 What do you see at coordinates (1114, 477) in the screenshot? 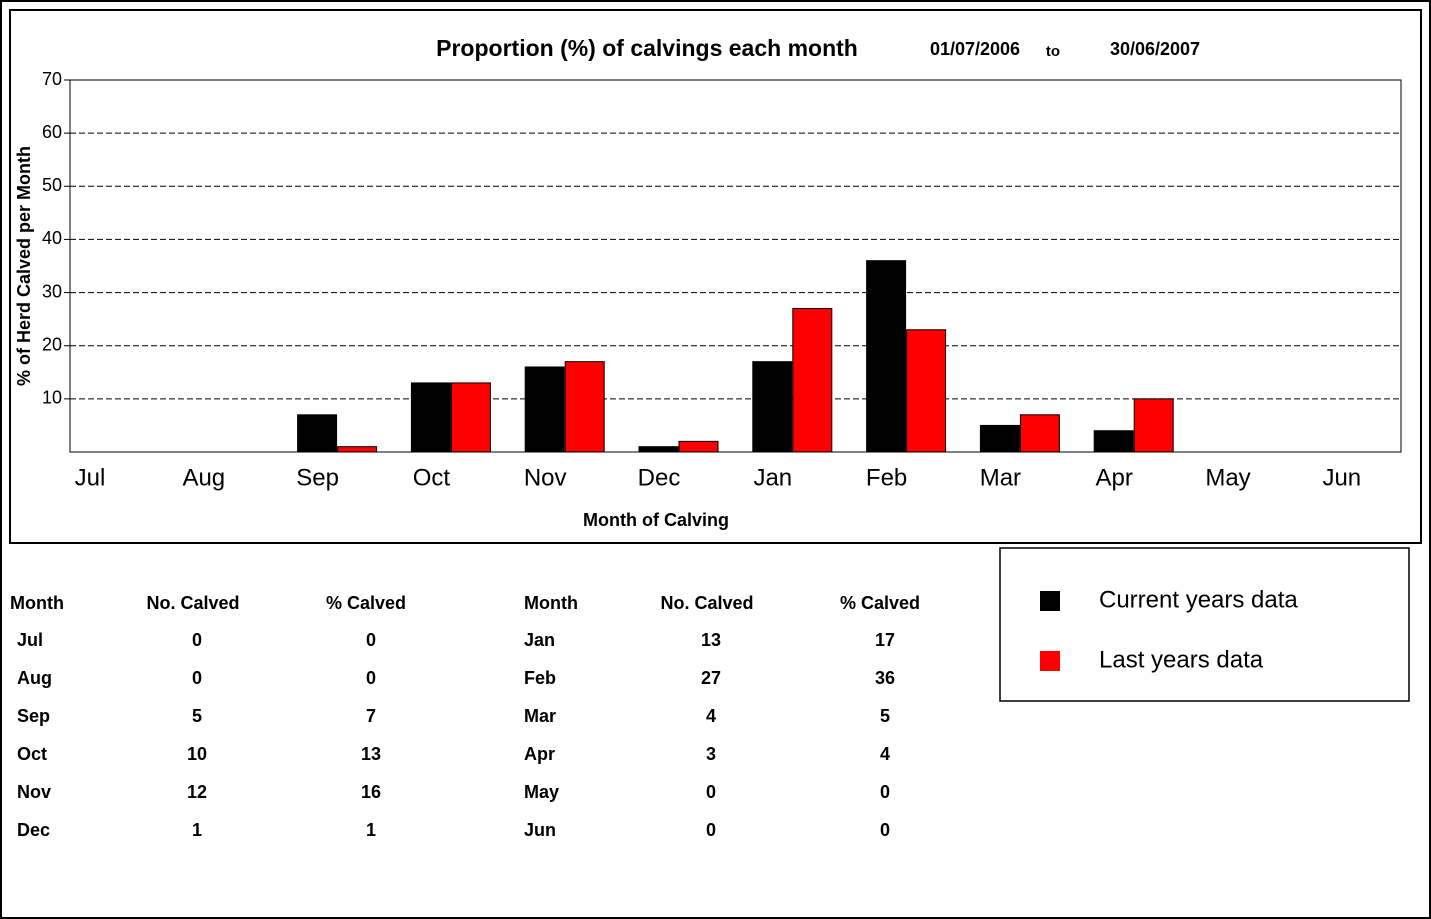
I see `x-tick-label: Apr` at bounding box center [1114, 477].